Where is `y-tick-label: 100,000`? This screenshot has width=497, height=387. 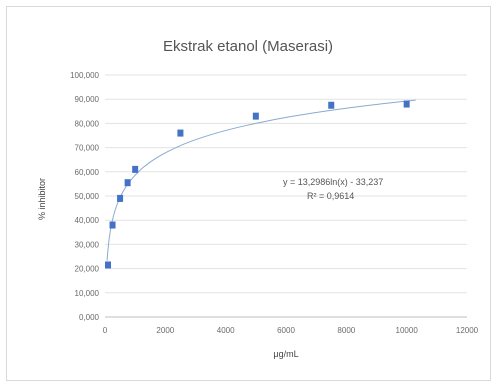 y-tick-label: 100,000 is located at coordinates (84, 75).